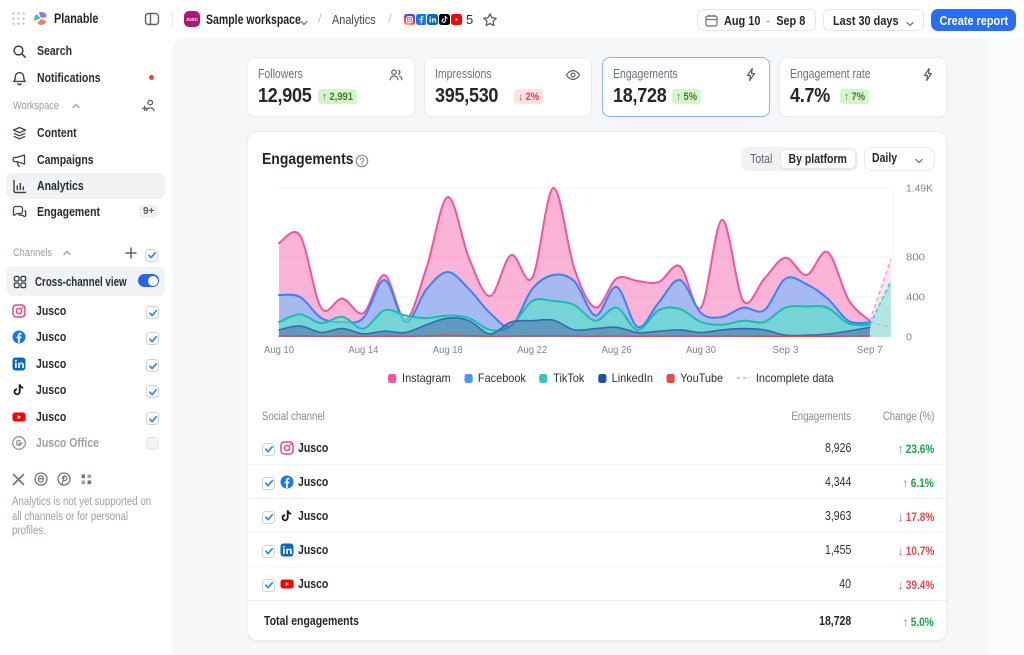 This screenshot has width=1024, height=655. Describe the element at coordinates (915, 258) in the screenshot. I see `svg-text: 800` at that location.